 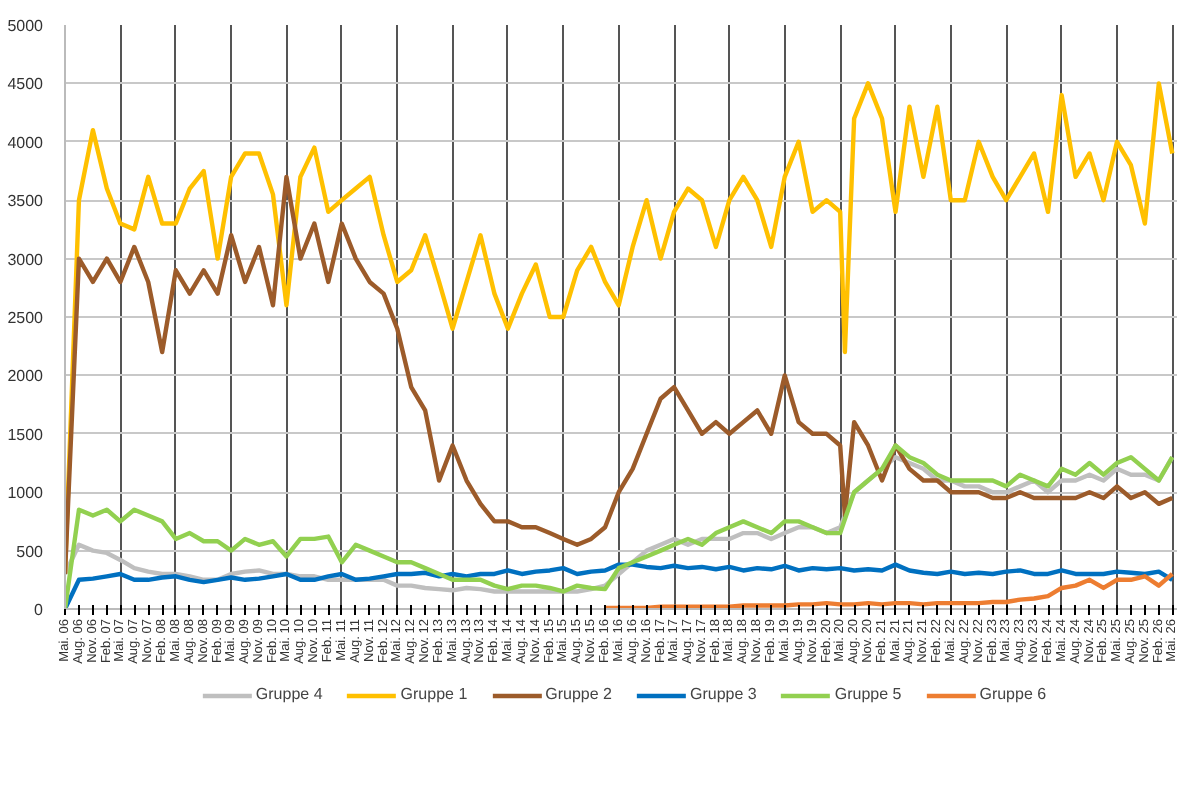 What do you see at coordinates (578, 694) in the screenshot?
I see `legend-label: Gruppe 2` at bounding box center [578, 694].